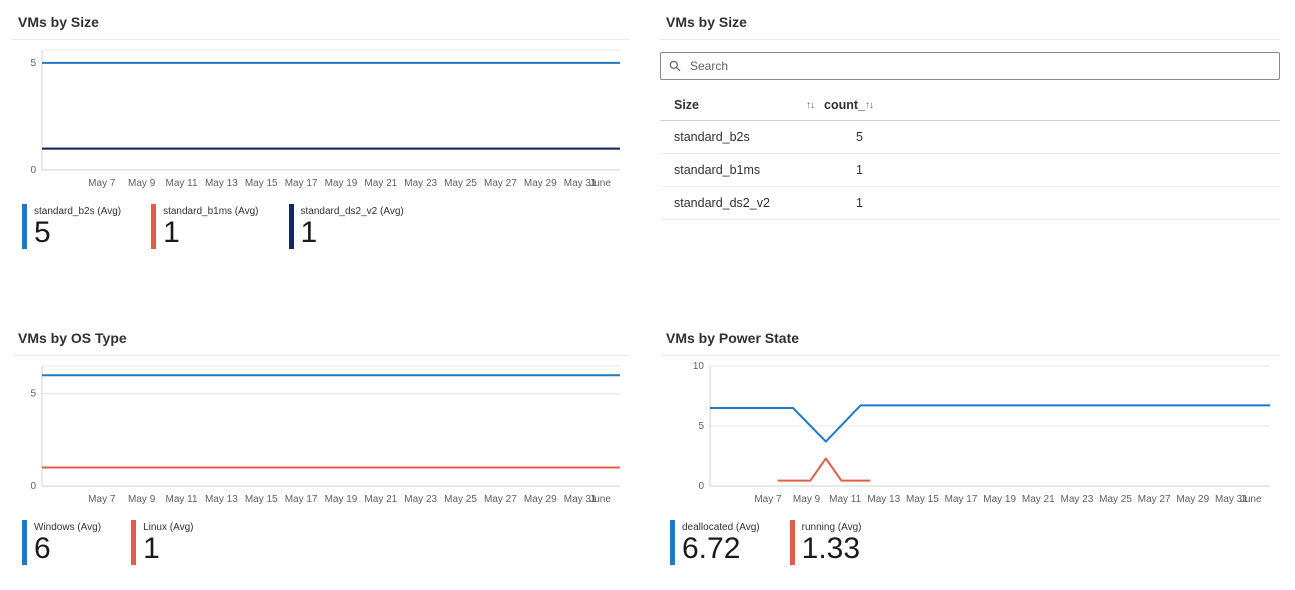 The width and height of the screenshot is (1295, 590). I want to click on legend-label: standard_b2s (Avg), so click(78, 211).